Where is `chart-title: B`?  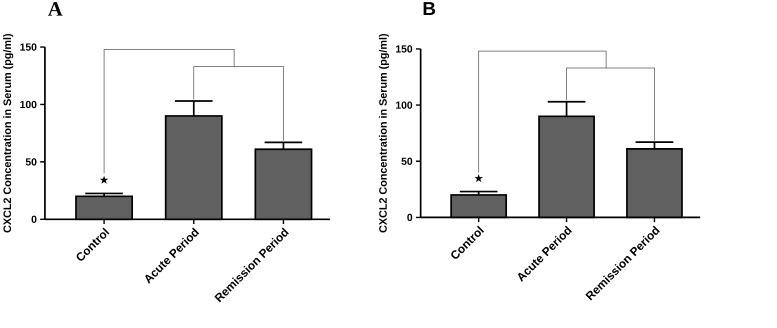
chart-title: B is located at coordinates (430, 8).